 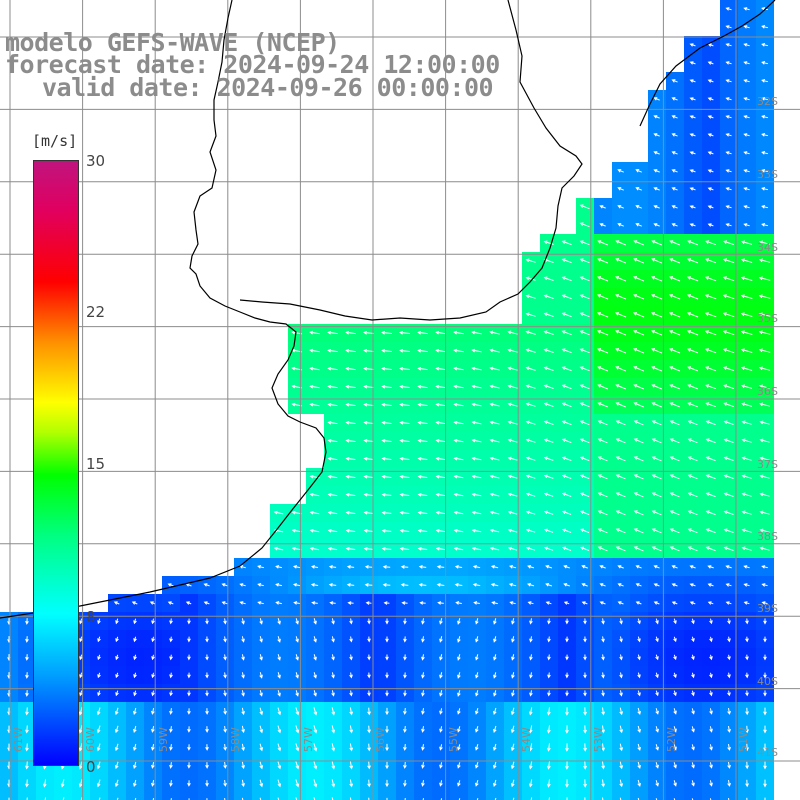 I want to click on lon-label-52w: 52W, so click(x=671, y=739).